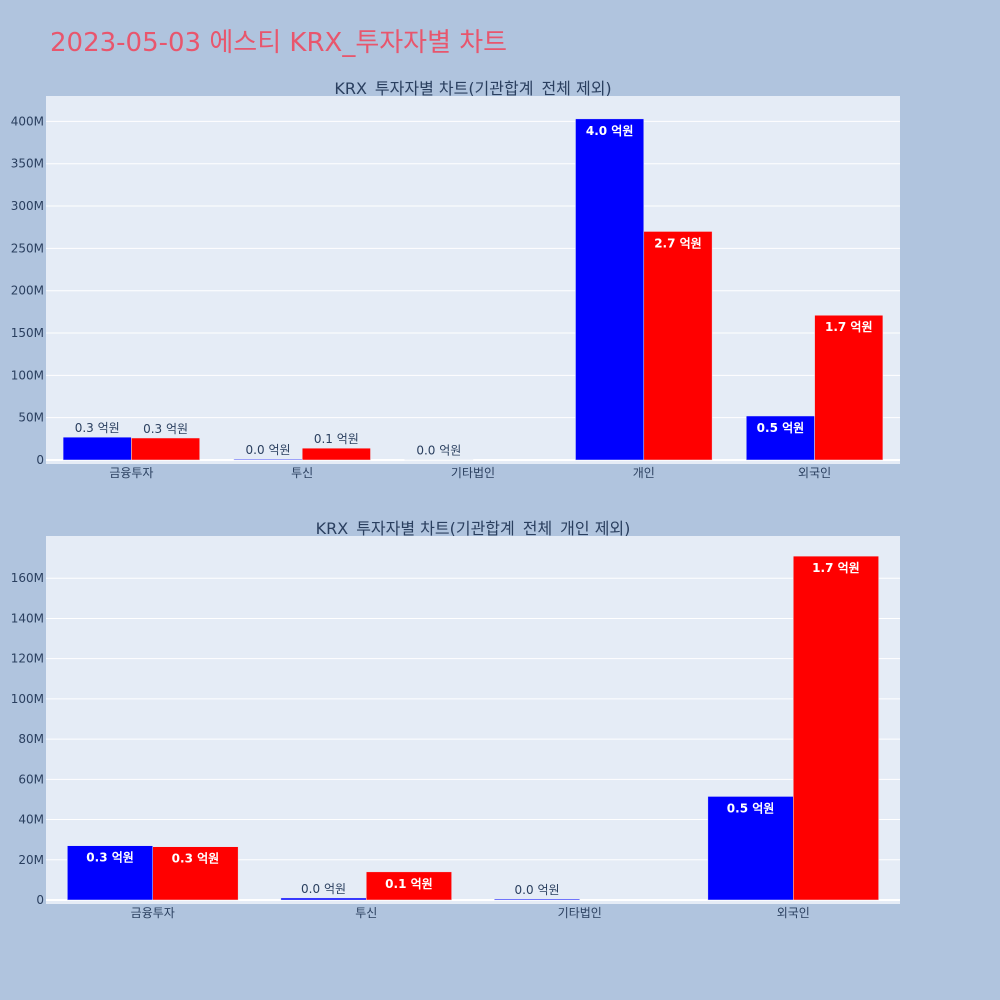  Describe the element at coordinates (610, 131) in the screenshot. I see `data-label: 4.0 억원` at that location.